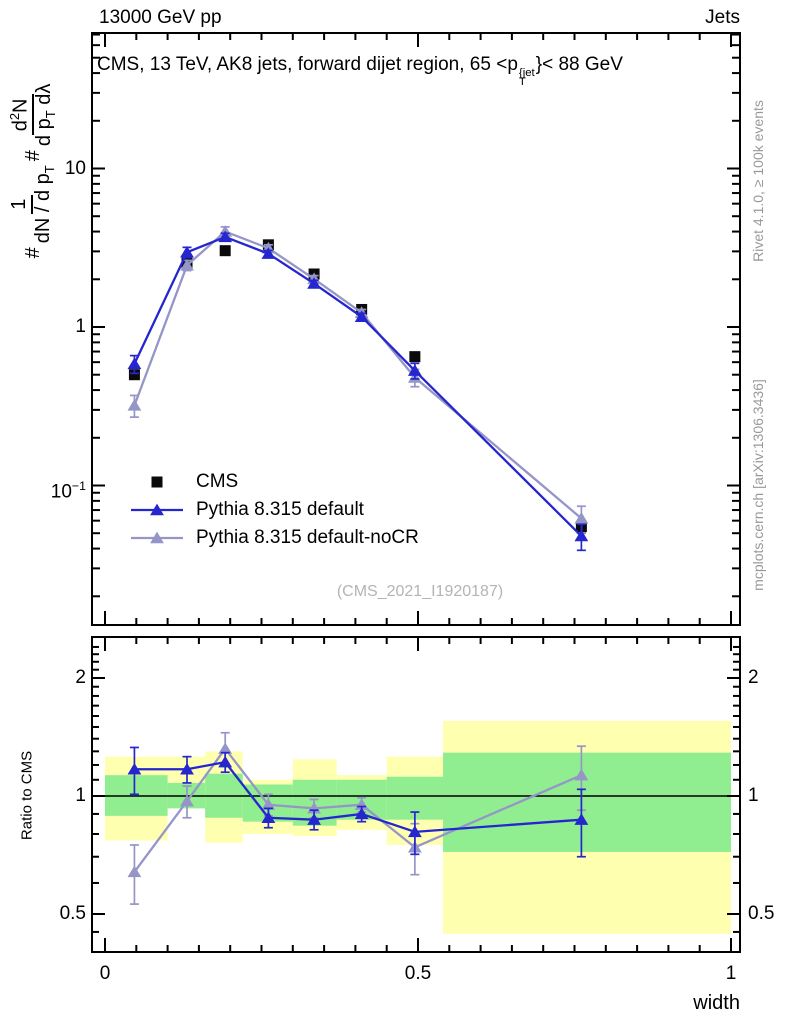 The width and height of the screenshot is (786, 1024). What do you see at coordinates (157, 537) in the screenshot?
I see `pythia-nocr-marker-icon` at bounding box center [157, 537].